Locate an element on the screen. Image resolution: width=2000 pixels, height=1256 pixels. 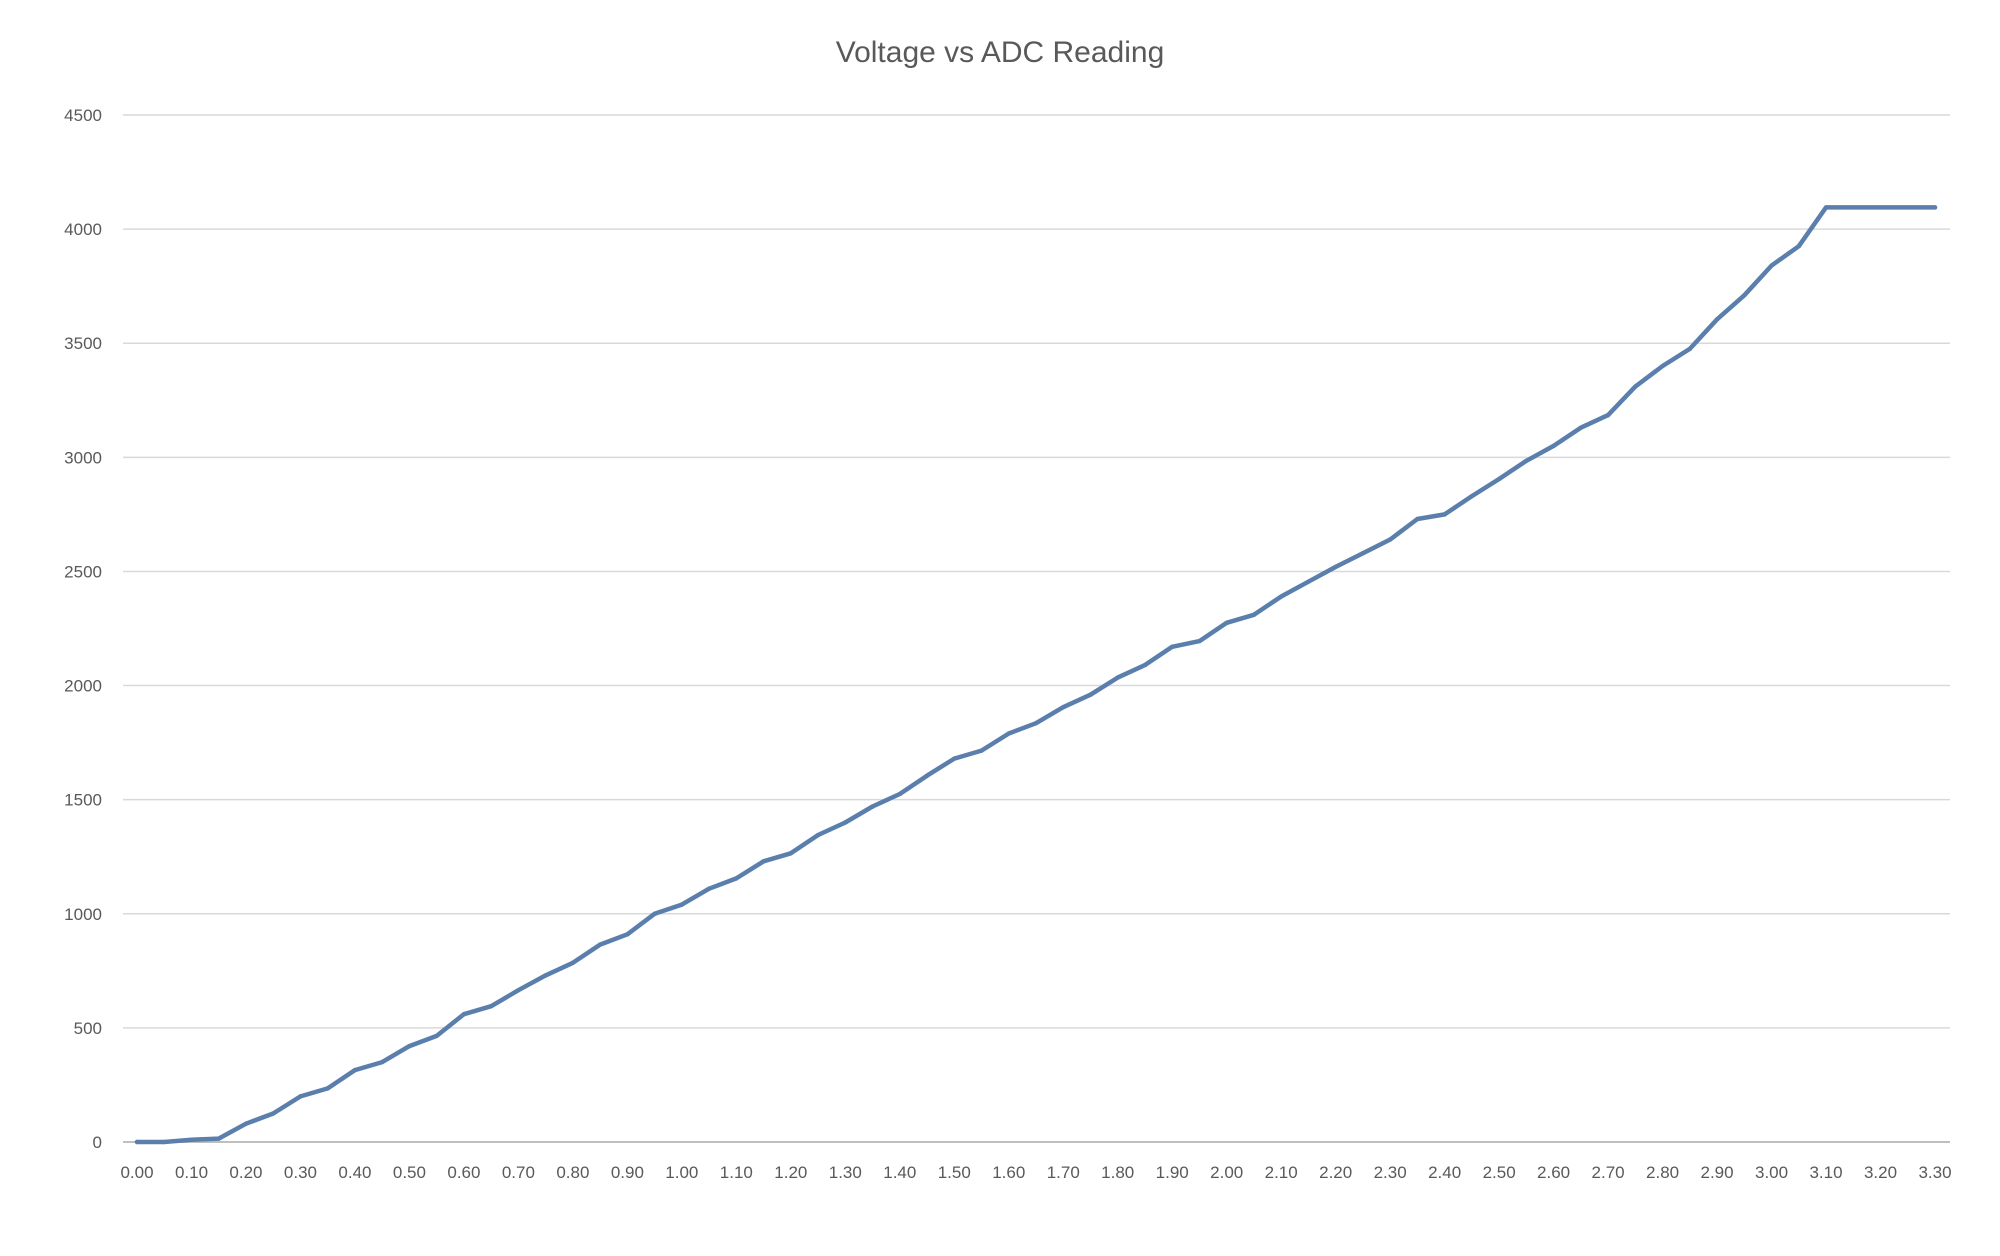
x-tick-label: 0.40 is located at coordinates (354, 1172).